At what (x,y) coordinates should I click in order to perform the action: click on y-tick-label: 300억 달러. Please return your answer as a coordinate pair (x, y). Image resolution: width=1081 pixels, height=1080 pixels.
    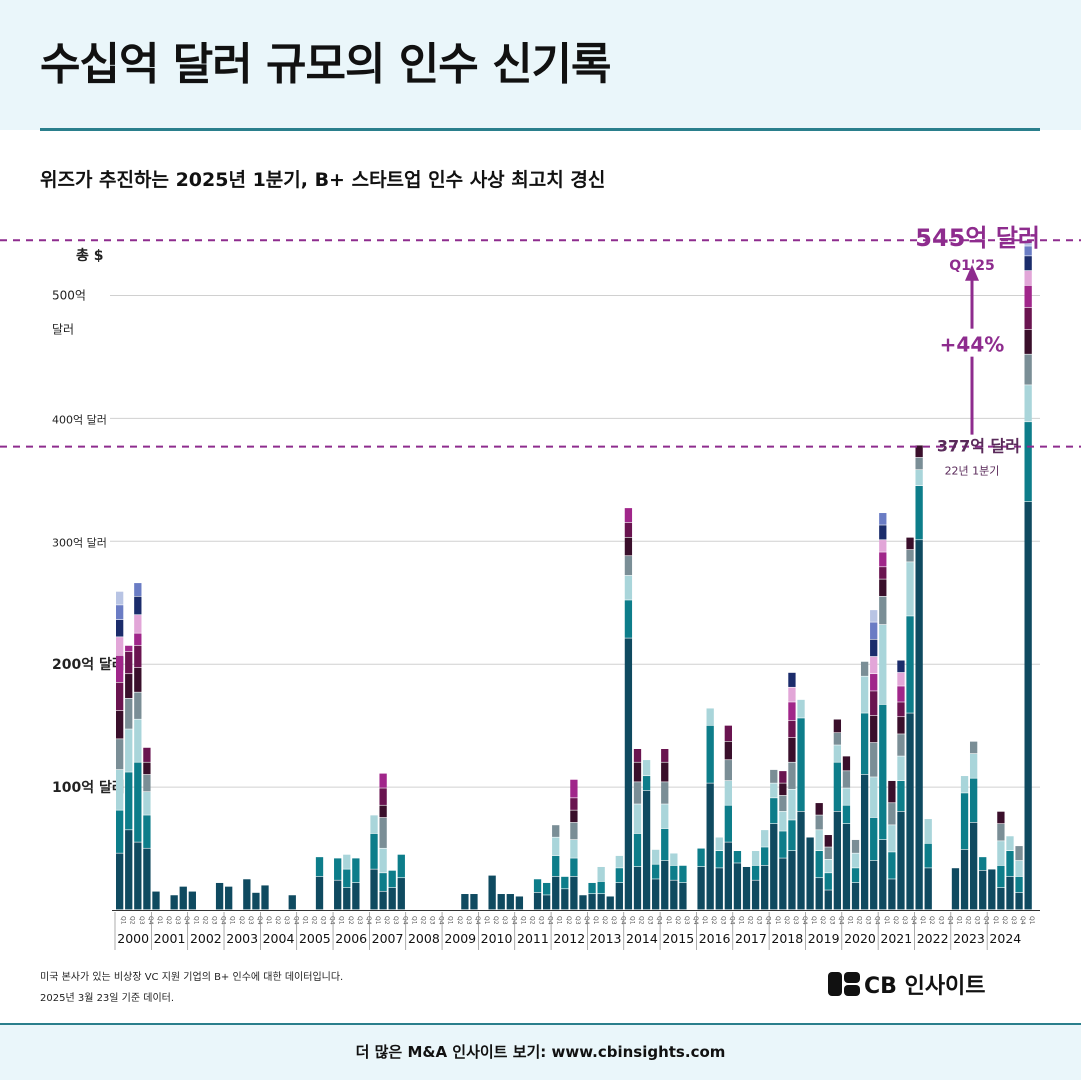
    Looking at the image, I should click on (79, 542).